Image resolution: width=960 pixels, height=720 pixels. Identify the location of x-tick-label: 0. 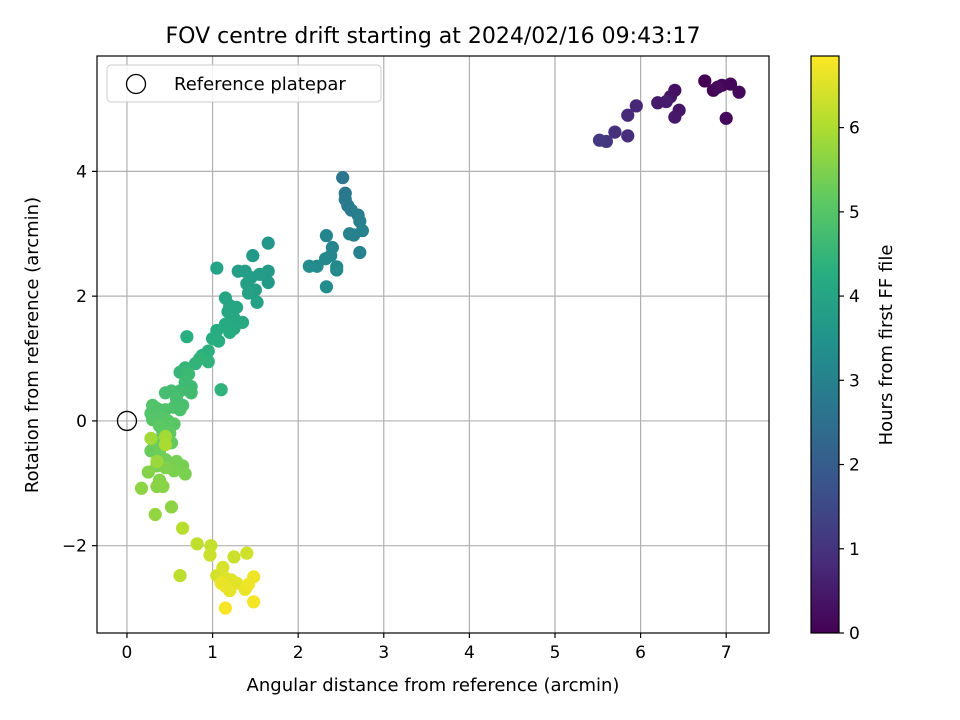
(127, 653).